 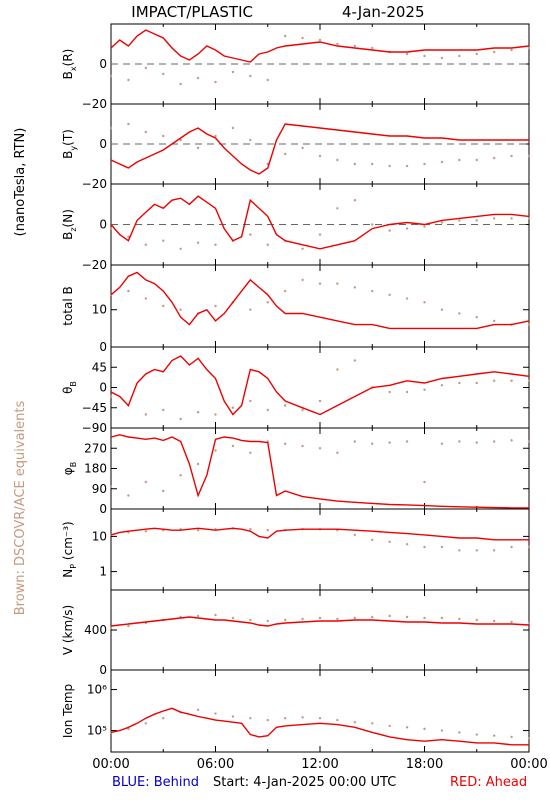 What do you see at coordinates (296, 67) in the screenshot?
I see `panel-bx: 0 −20 Bx(R)` at bounding box center [296, 67].